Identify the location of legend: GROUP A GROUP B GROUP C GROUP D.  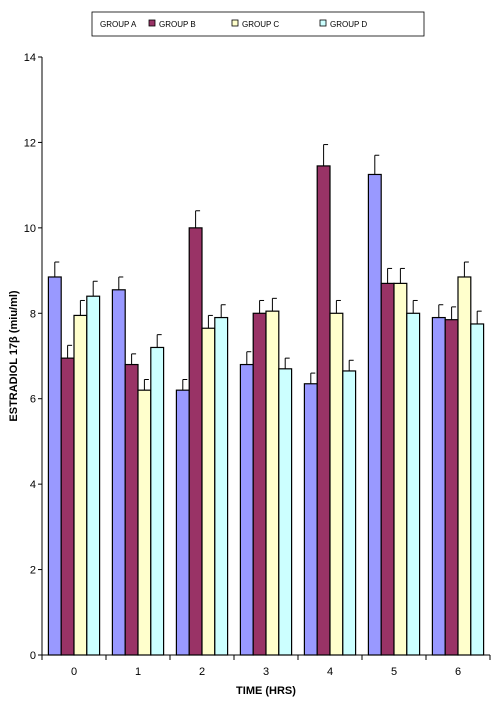
(258, 24).